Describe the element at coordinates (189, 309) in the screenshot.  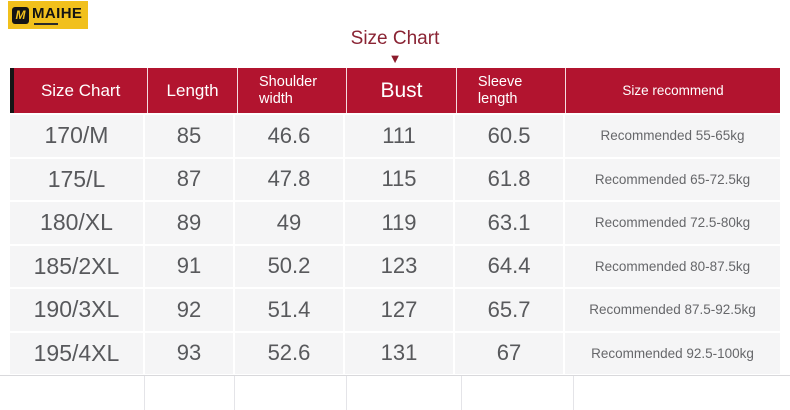
I see `value-cell: 92` at that location.